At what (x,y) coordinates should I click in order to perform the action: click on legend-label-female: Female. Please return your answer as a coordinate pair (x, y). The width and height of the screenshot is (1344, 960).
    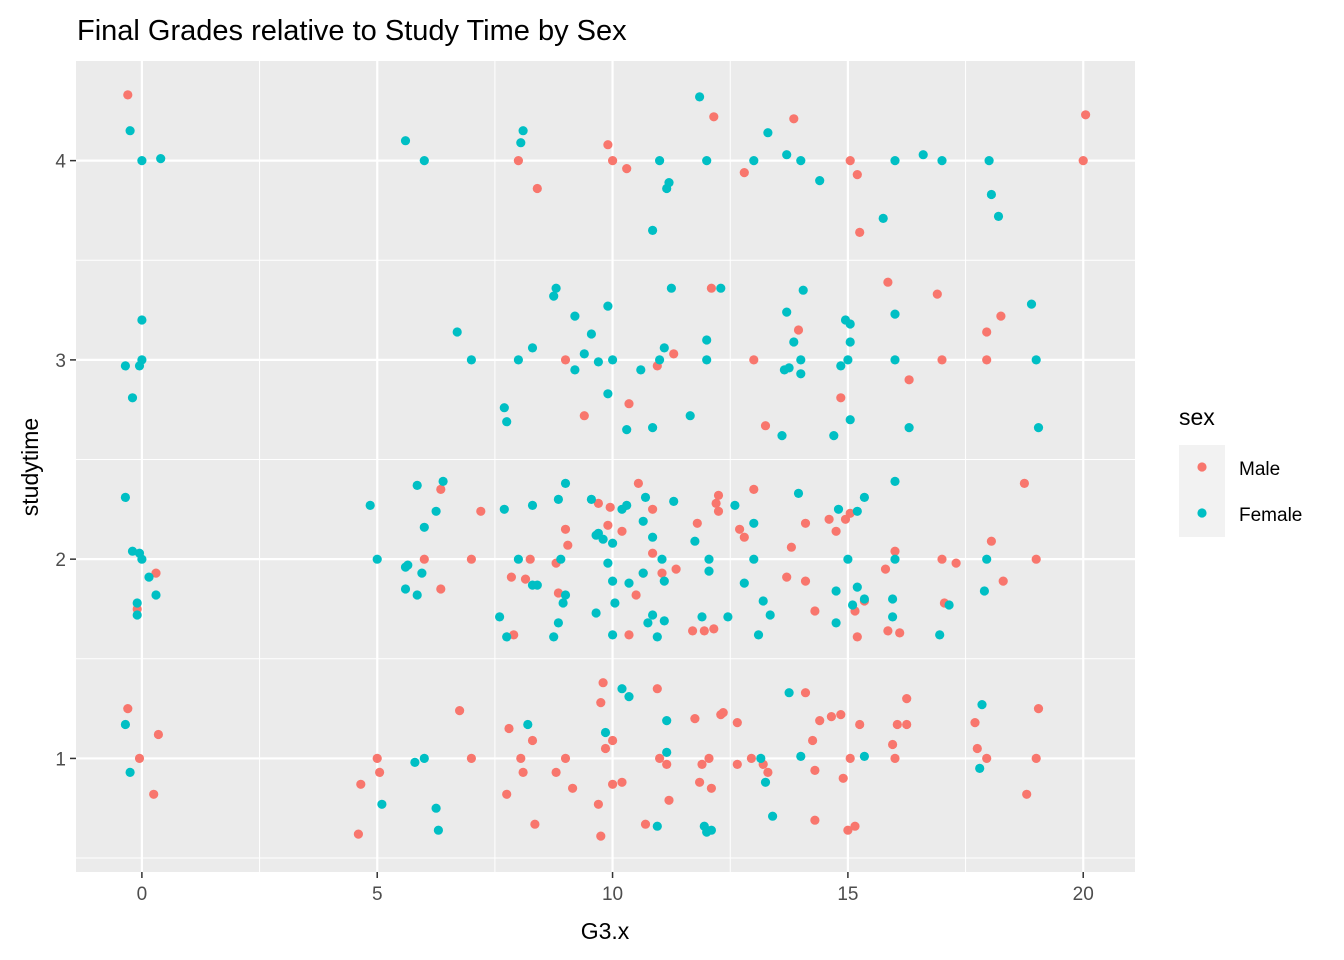
    Looking at the image, I should click on (1270, 515).